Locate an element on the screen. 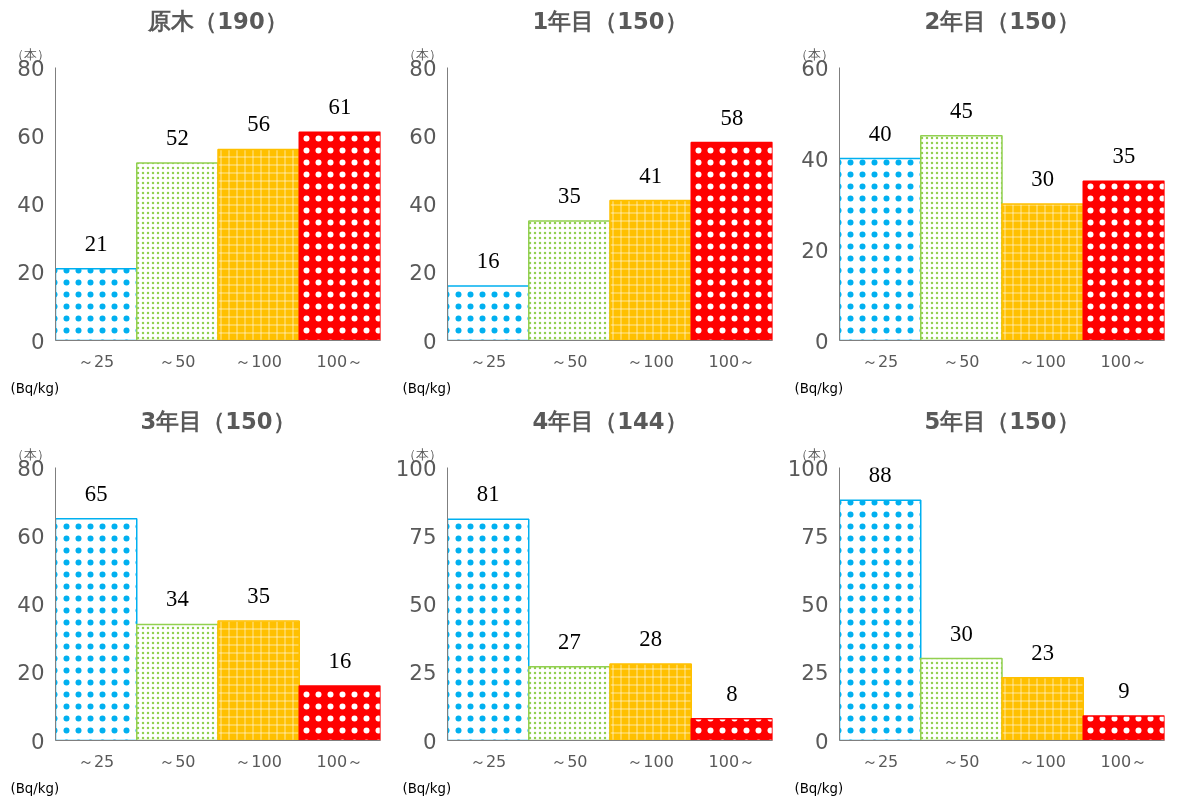 The image size is (1184, 803). data-label: 23 is located at coordinates (1042, 652).